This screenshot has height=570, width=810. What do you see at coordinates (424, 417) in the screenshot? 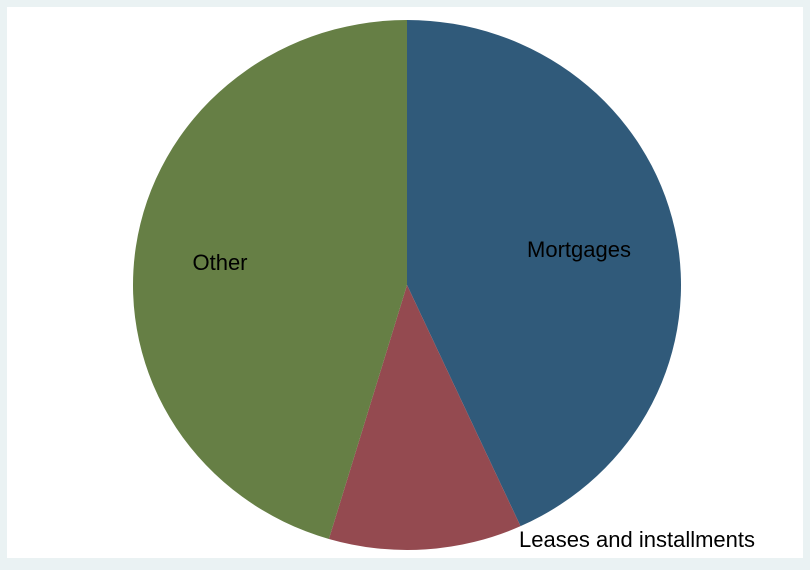
I see `pie-slice` at bounding box center [424, 417].